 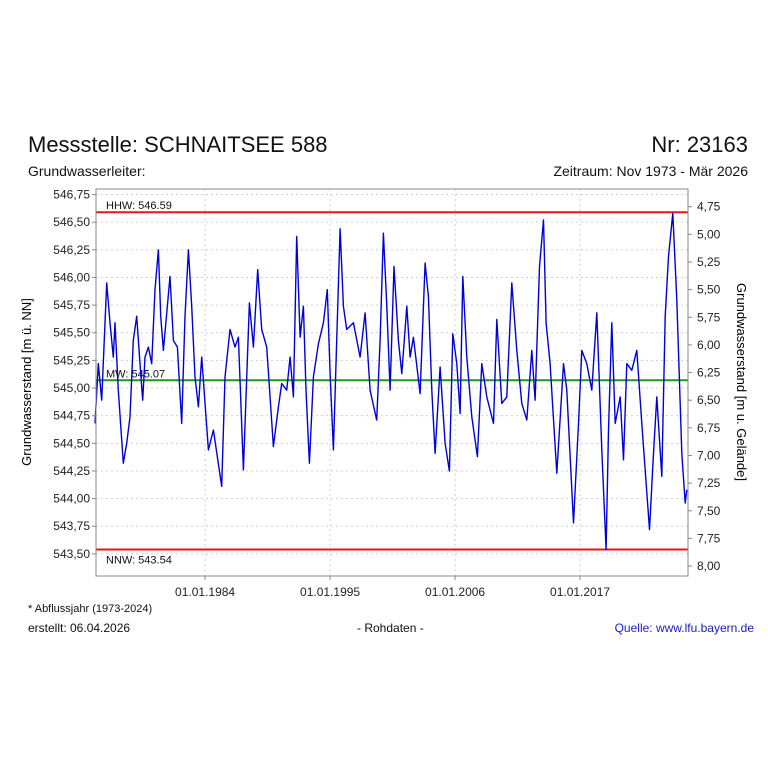 I want to click on data-kind: - Rohdaten -, so click(x=390, y=628).